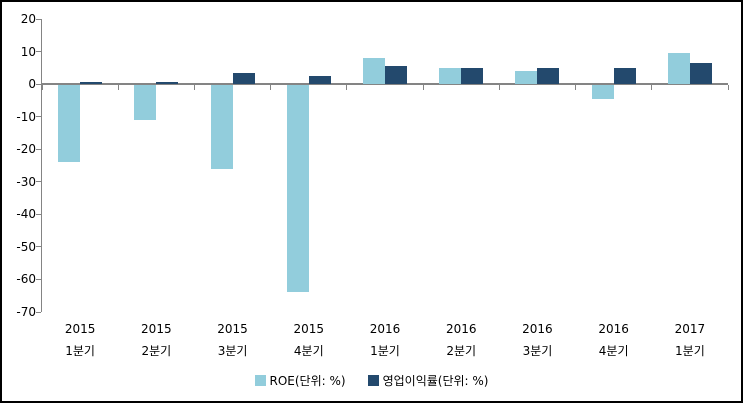 The image size is (743, 403). Describe the element at coordinates (26, 214) in the screenshot. I see `y-axis-tick-label: -40` at that location.